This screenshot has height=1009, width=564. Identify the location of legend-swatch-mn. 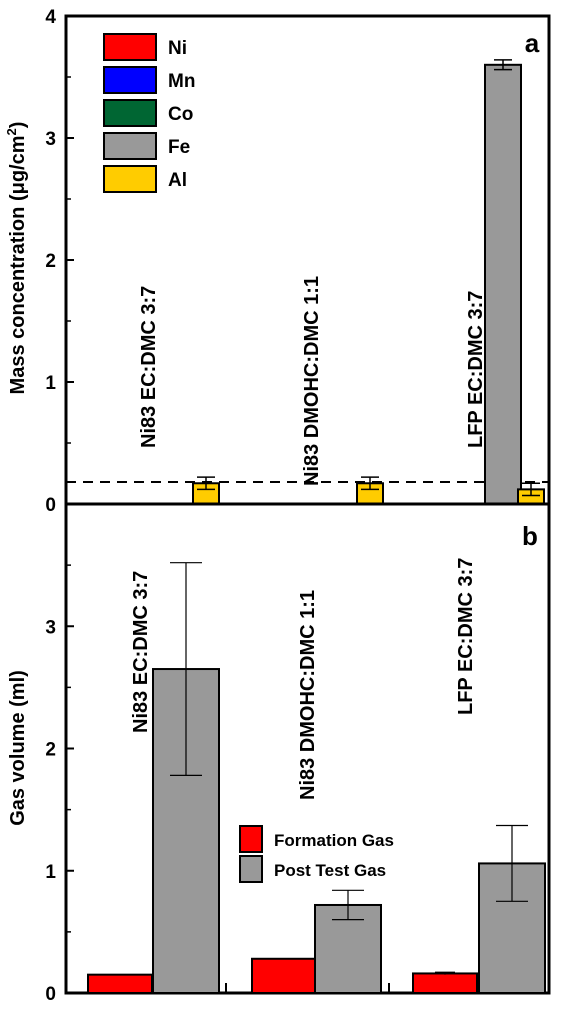
(130, 80).